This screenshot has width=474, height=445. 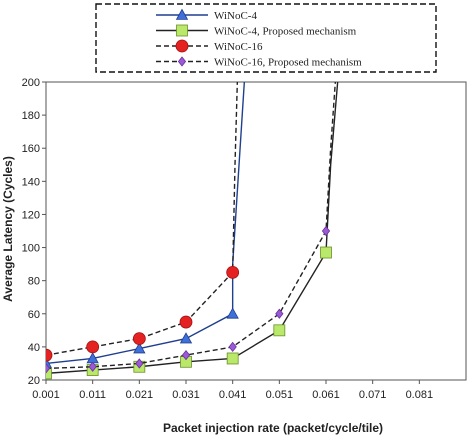 What do you see at coordinates (31, 215) in the screenshot?
I see `y-tick-label: 120` at bounding box center [31, 215].